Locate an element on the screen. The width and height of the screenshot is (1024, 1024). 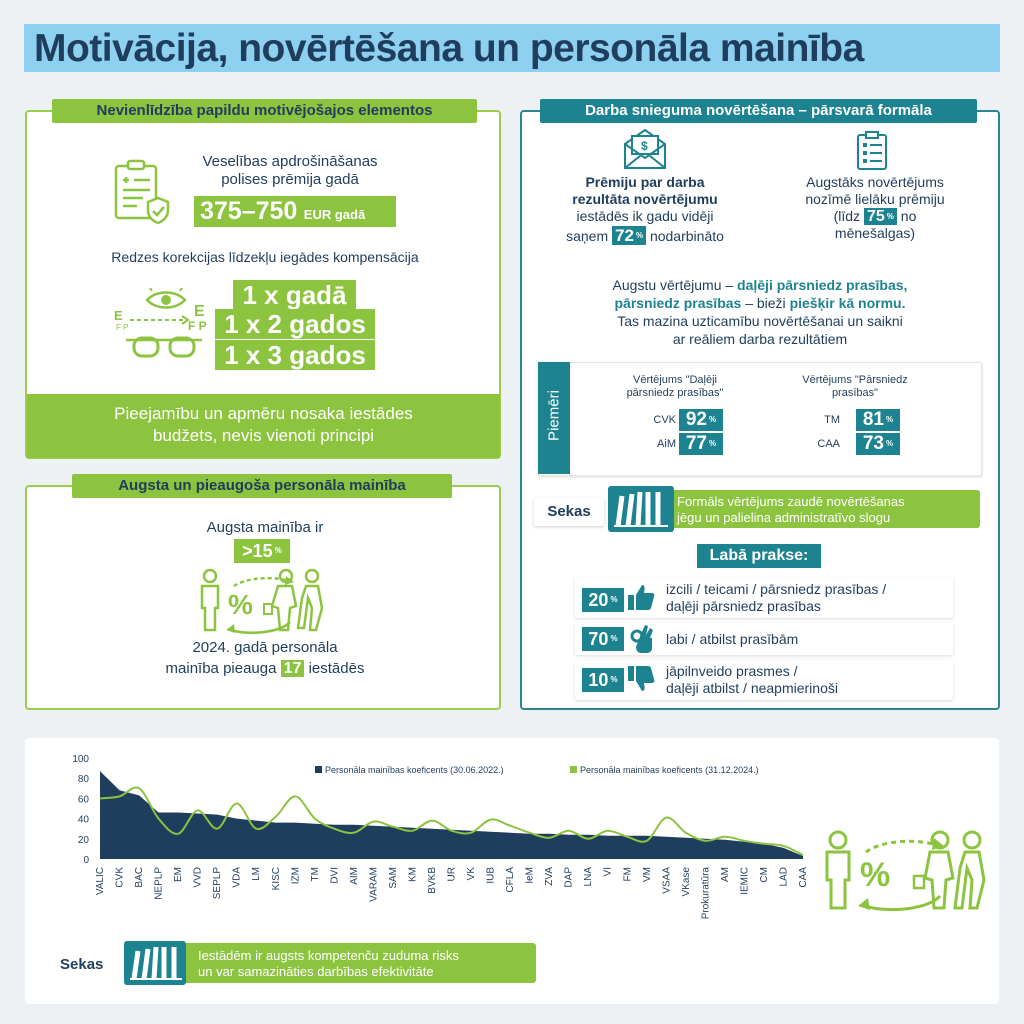
practice-pct-number: 10 is located at coordinates (598, 680).